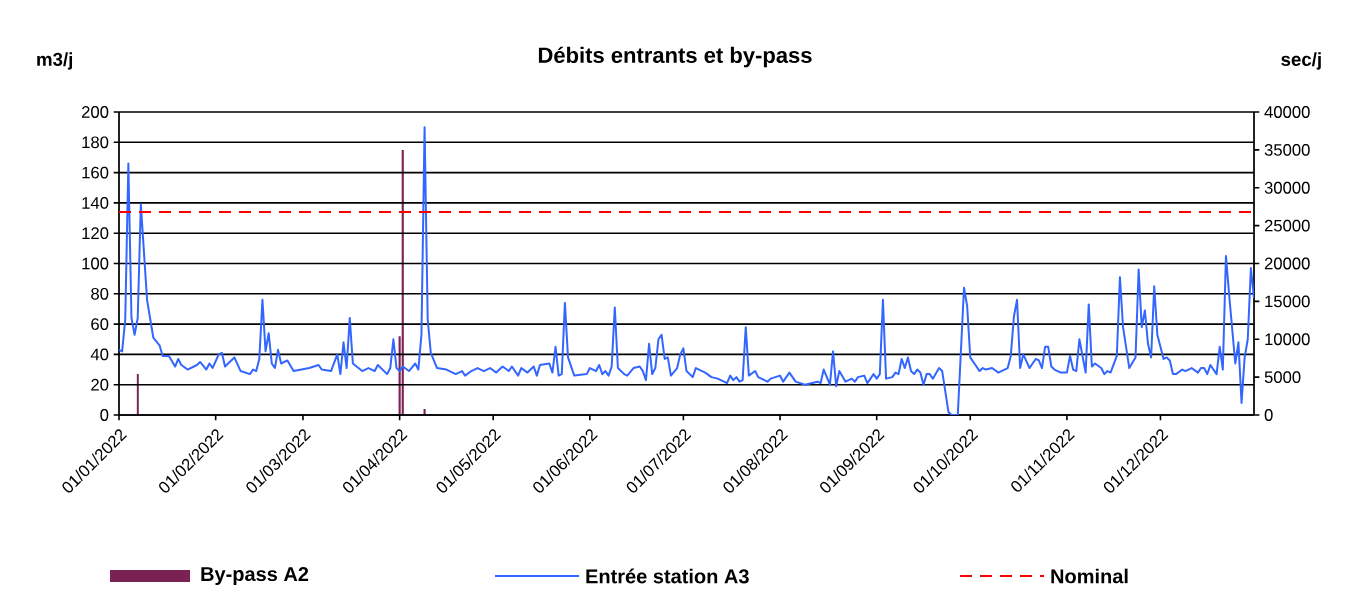 This screenshot has height=601, width=1350. I want to click on y2-axis-title: sec/j, so click(1301, 61).